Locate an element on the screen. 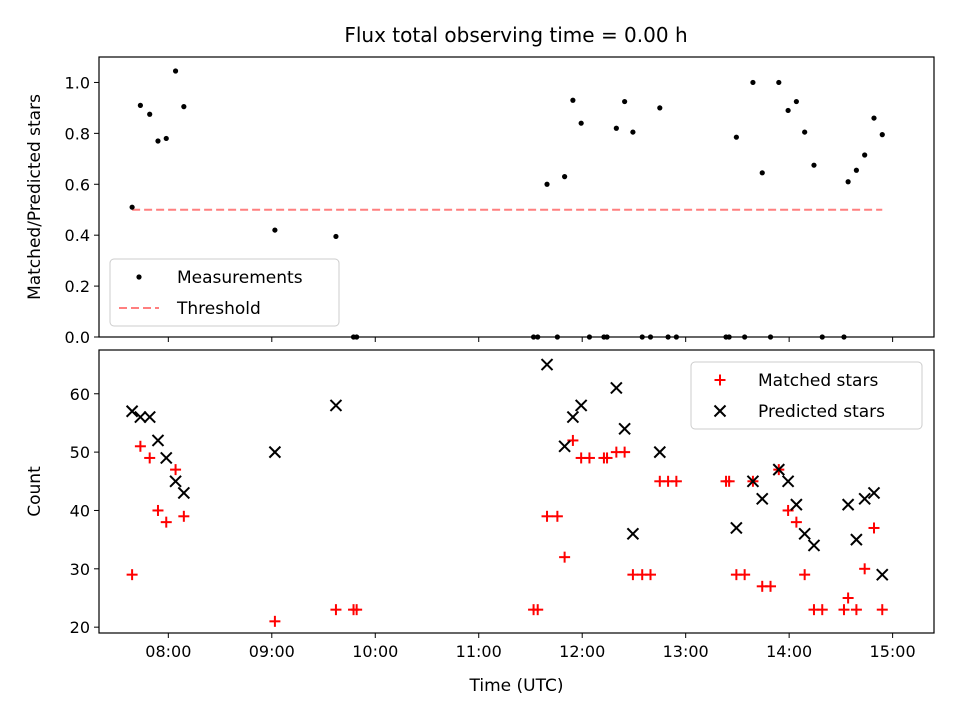 The height and width of the screenshot is (720, 960). y-tick-label: 40 is located at coordinates (80, 510).